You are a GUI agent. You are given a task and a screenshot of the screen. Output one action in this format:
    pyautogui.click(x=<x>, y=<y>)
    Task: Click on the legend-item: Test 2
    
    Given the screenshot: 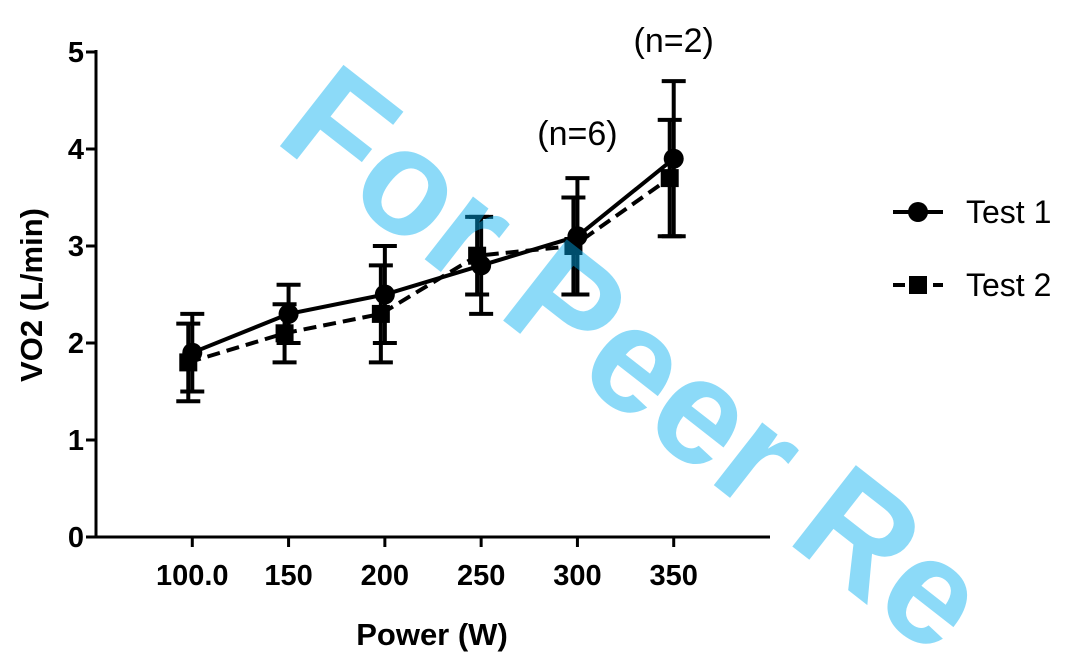 What is the action you would take?
    pyautogui.click(x=972, y=285)
    